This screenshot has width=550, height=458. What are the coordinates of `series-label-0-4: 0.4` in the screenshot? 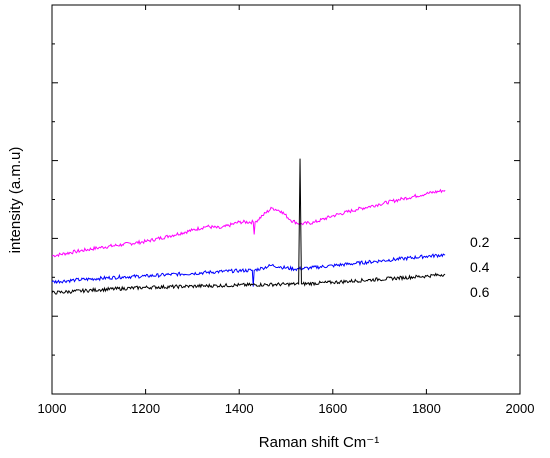 It's located at (480, 267).